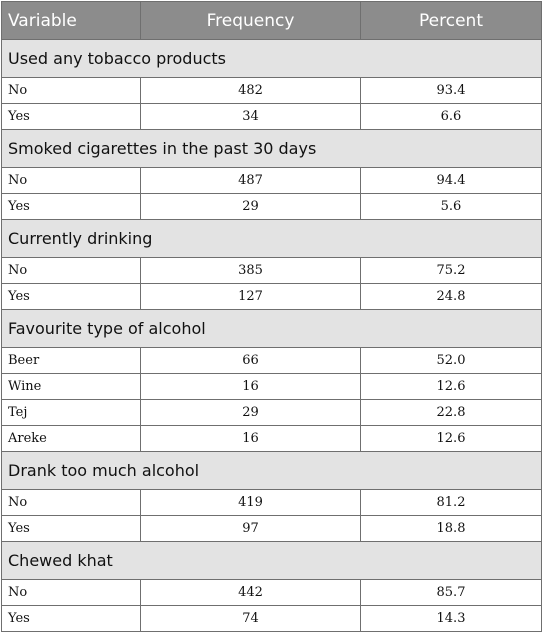 Image resolution: width=542 pixels, height=632 pixels. I want to click on section-row: Chewed khat, so click(271, 560).